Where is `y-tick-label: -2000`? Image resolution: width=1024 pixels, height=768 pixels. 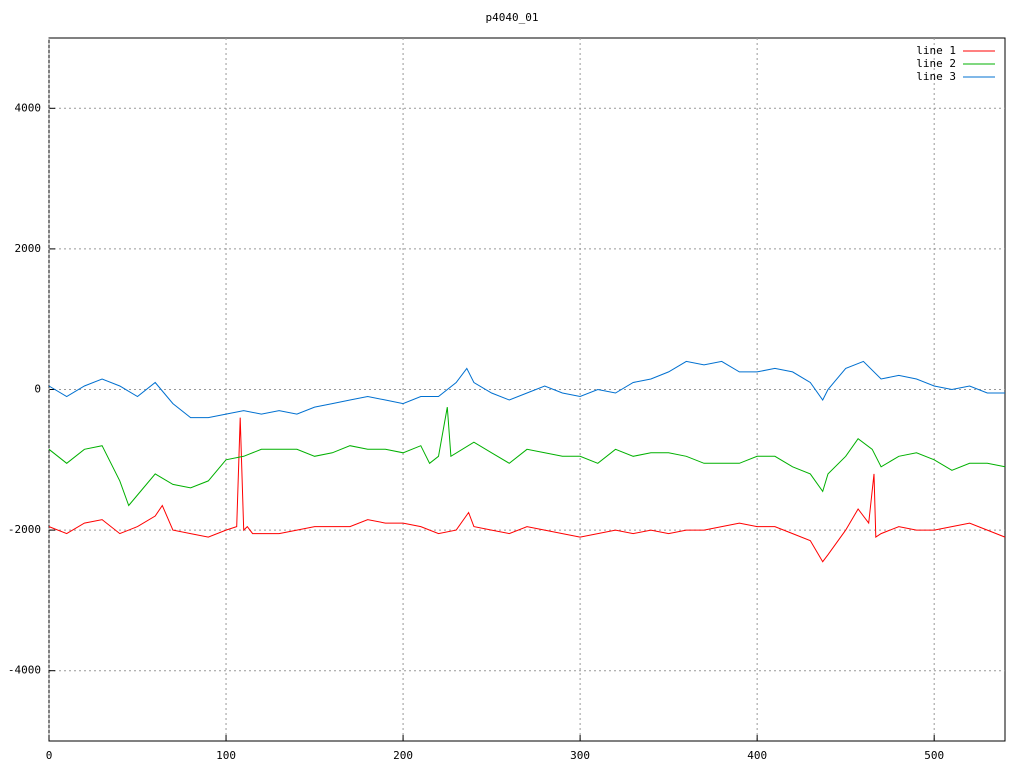
y-tick-label: -2000 is located at coordinates (24, 529).